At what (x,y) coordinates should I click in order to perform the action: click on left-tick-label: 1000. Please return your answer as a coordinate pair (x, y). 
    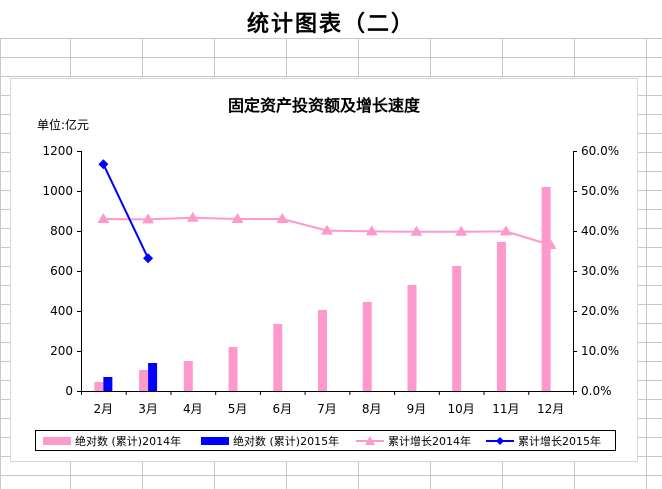
    Looking at the image, I should click on (57, 191).